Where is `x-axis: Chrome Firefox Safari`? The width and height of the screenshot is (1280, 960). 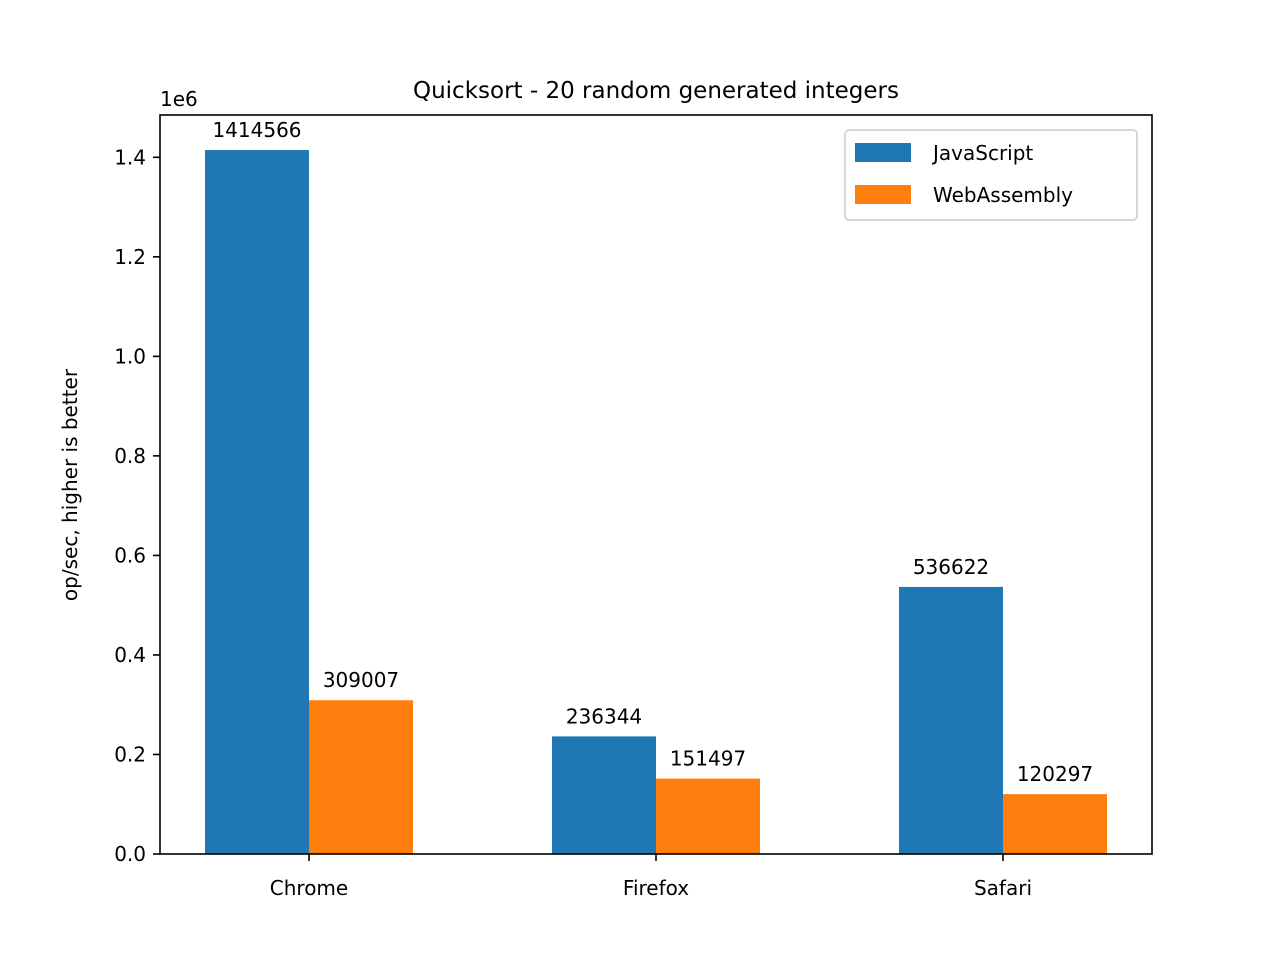
x-axis: Chrome Firefox Safari is located at coordinates (651, 877).